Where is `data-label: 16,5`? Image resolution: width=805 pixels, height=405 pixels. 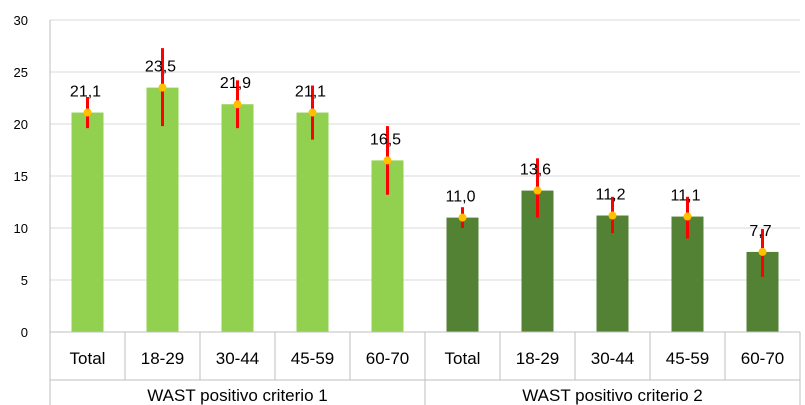 data-label: 16,5 is located at coordinates (385, 139).